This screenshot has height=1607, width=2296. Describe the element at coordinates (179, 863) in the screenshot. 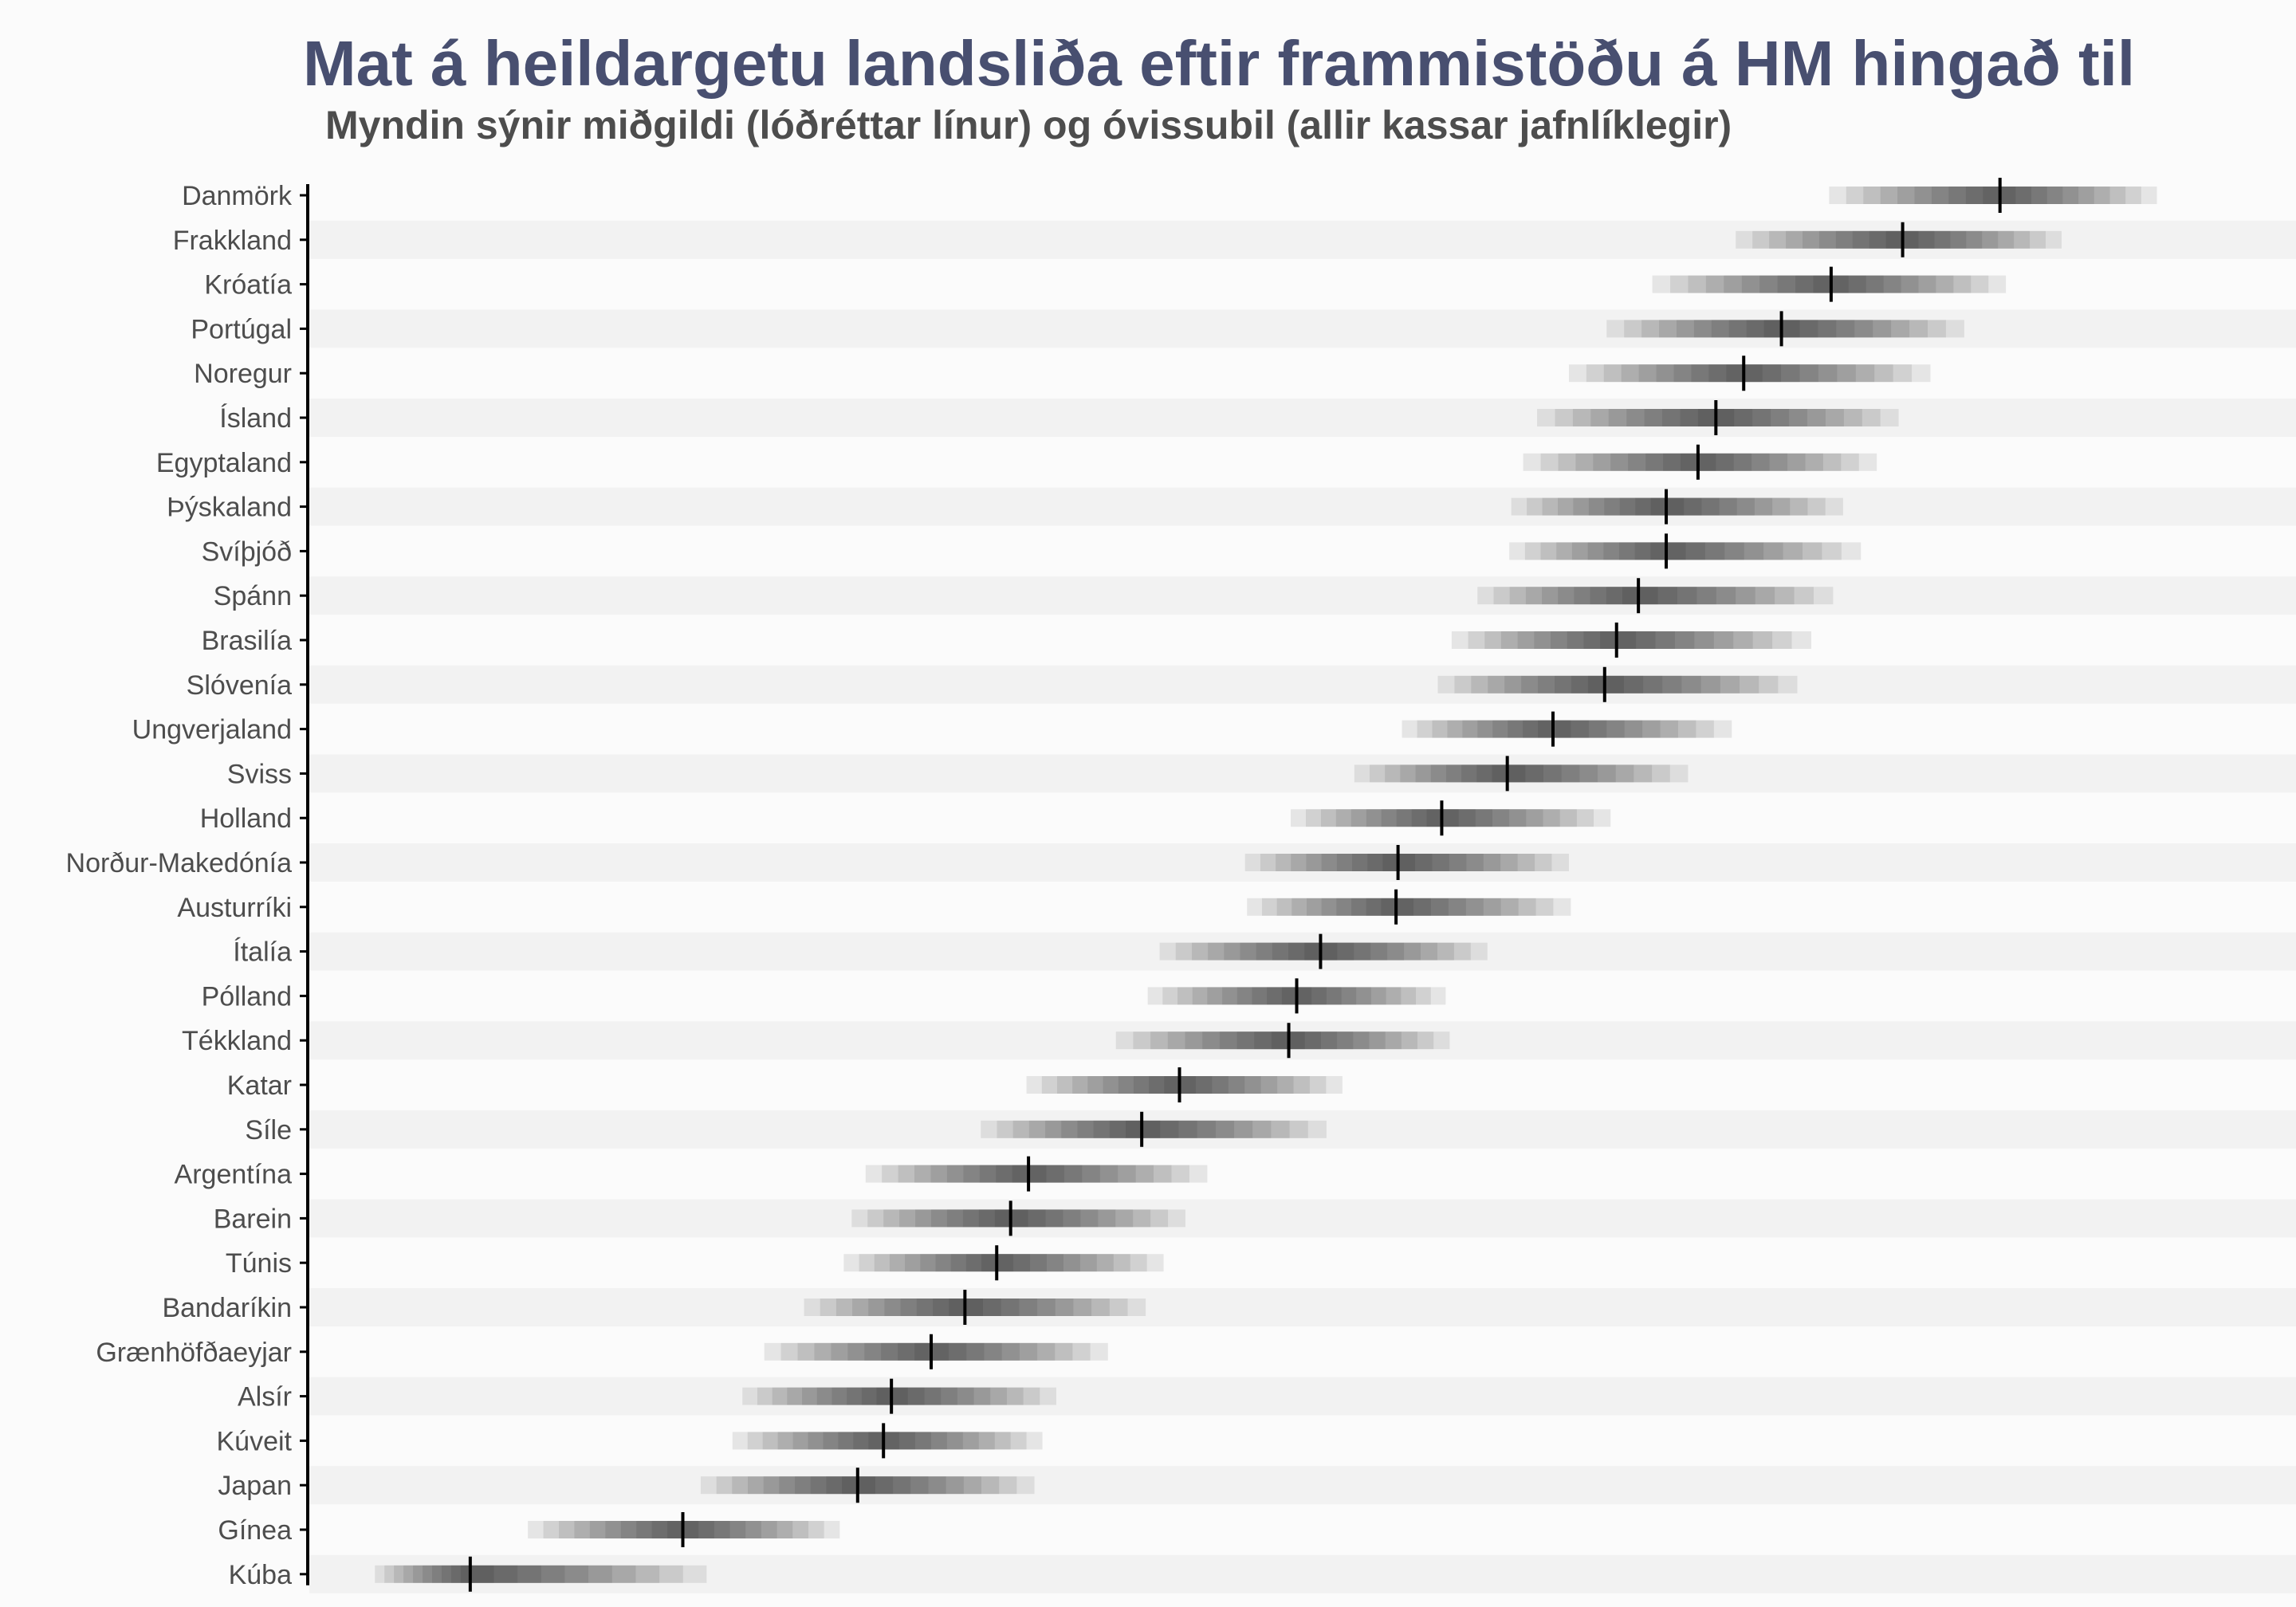

I see `y-tick-label: Norður-Makedónía` at that location.